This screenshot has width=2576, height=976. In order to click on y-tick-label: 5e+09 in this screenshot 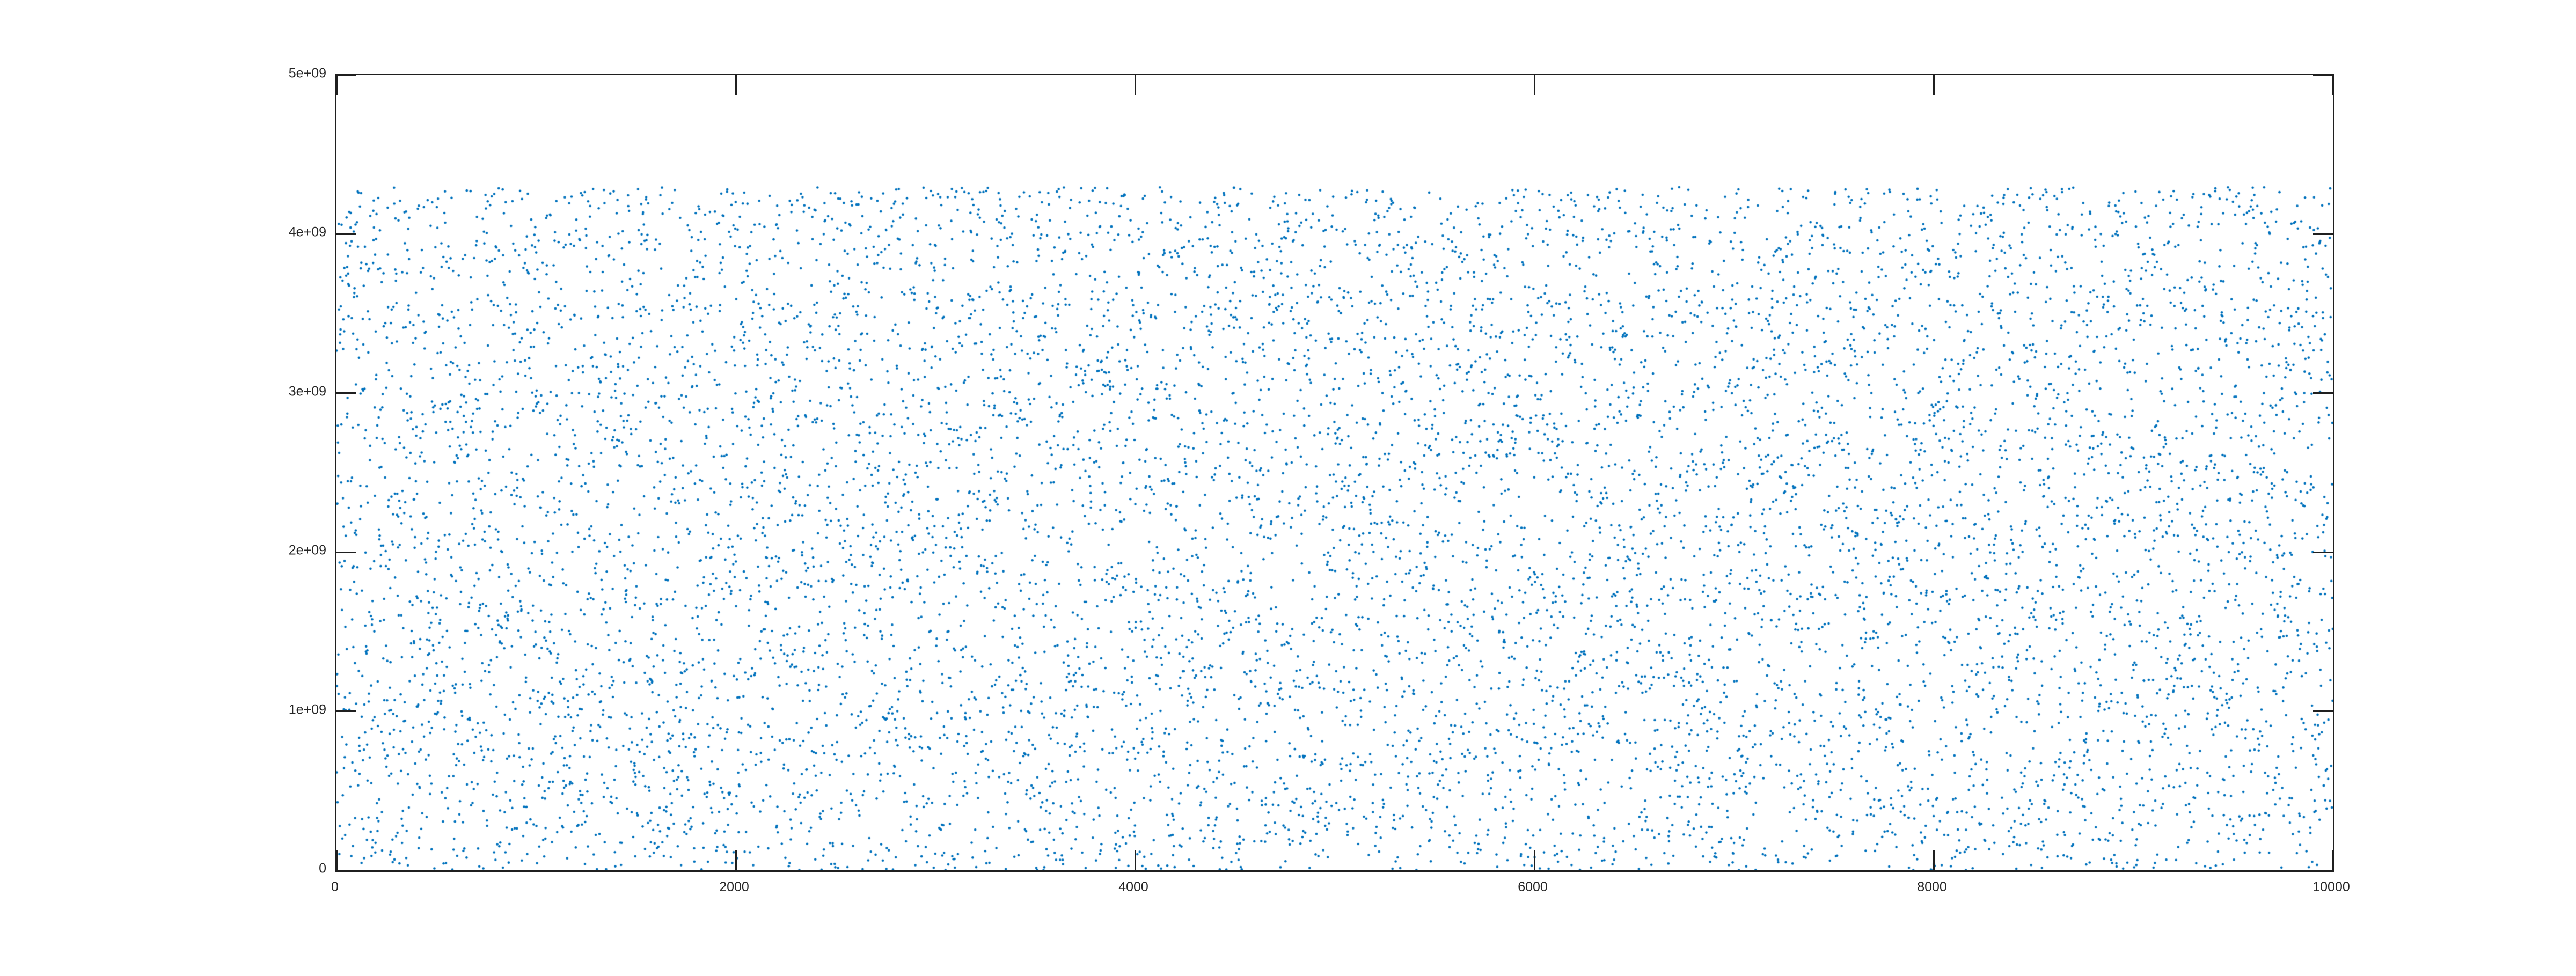, I will do `click(307, 73)`.